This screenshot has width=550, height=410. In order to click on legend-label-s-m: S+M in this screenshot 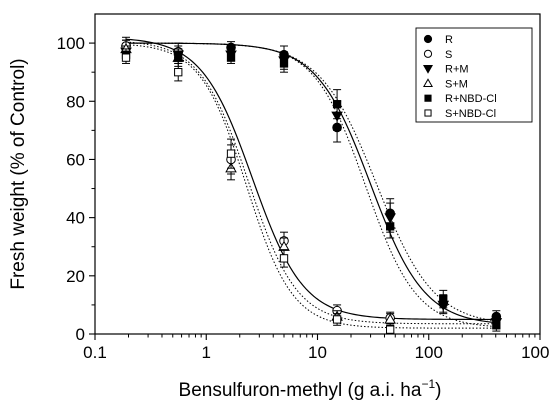, I will do `click(456, 84)`.